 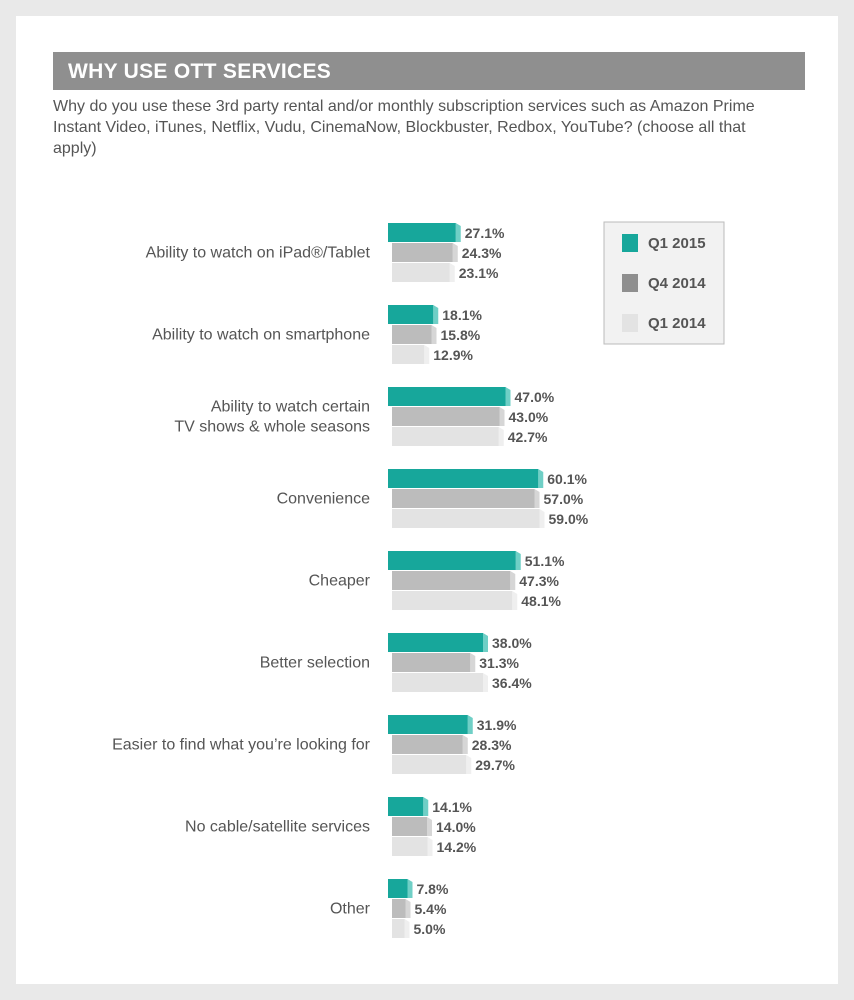 I want to click on legend-swatch-q4-2014, so click(x=630, y=283).